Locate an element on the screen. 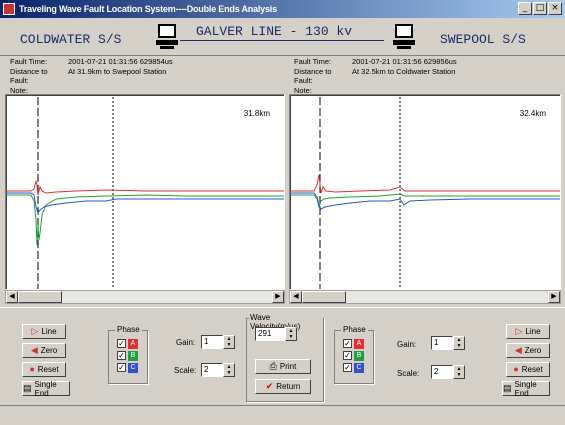 This screenshot has width=565, height=425. left-phase-group: Phase ✓ A ✓ B ✓ C is located at coordinates (128, 354).